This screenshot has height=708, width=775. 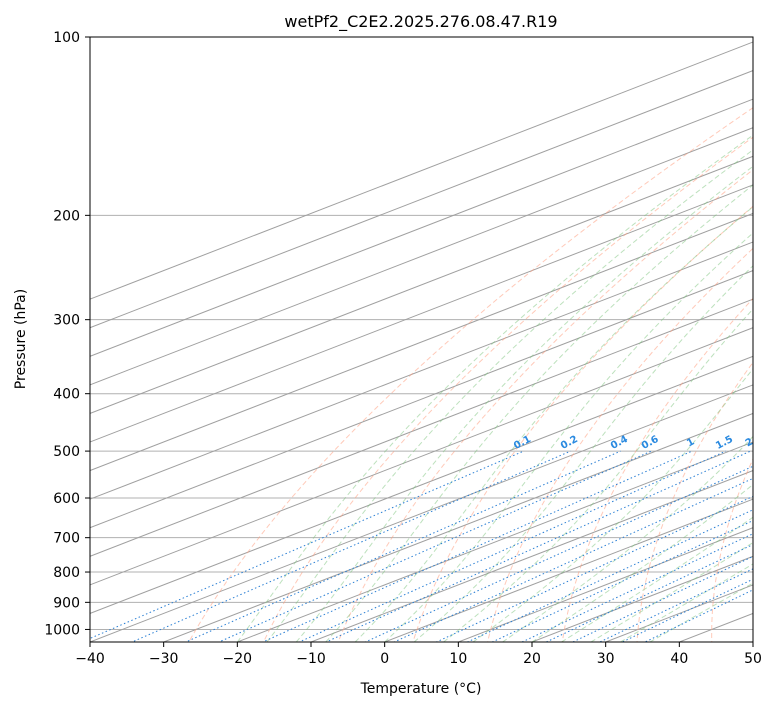 I want to click on x-tick-label: 40, so click(x=679, y=659).